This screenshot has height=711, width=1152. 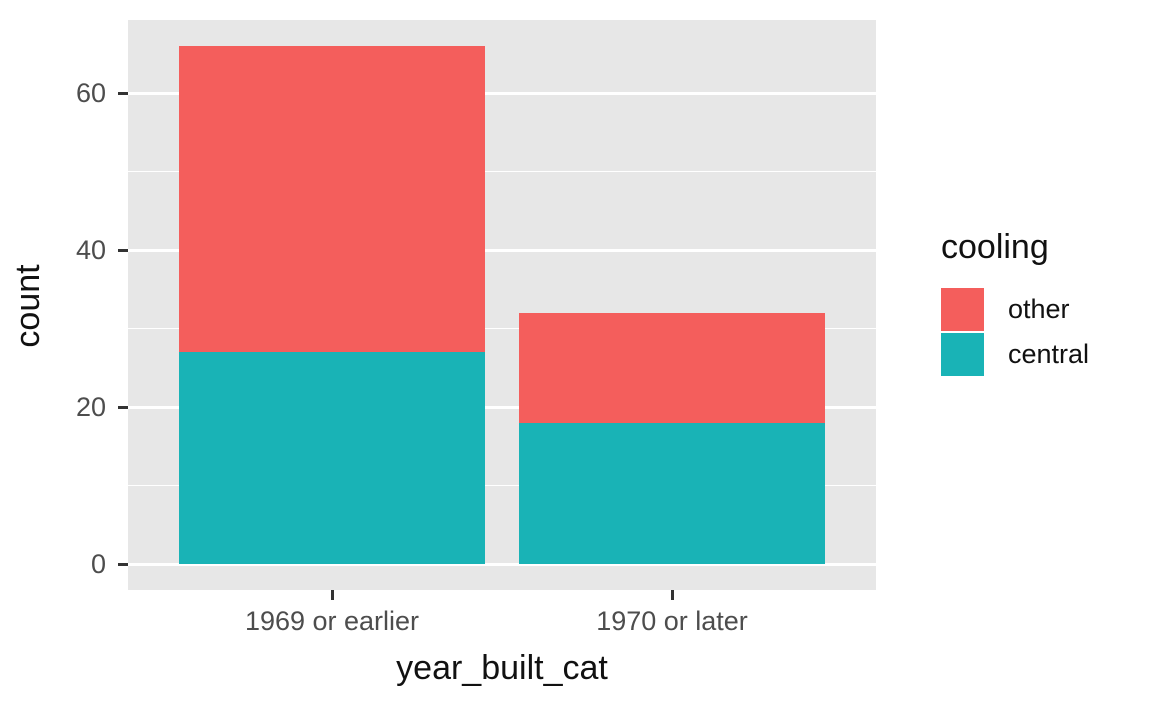 I want to click on bar-1969-or-earlier-central, so click(x=332, y=458).